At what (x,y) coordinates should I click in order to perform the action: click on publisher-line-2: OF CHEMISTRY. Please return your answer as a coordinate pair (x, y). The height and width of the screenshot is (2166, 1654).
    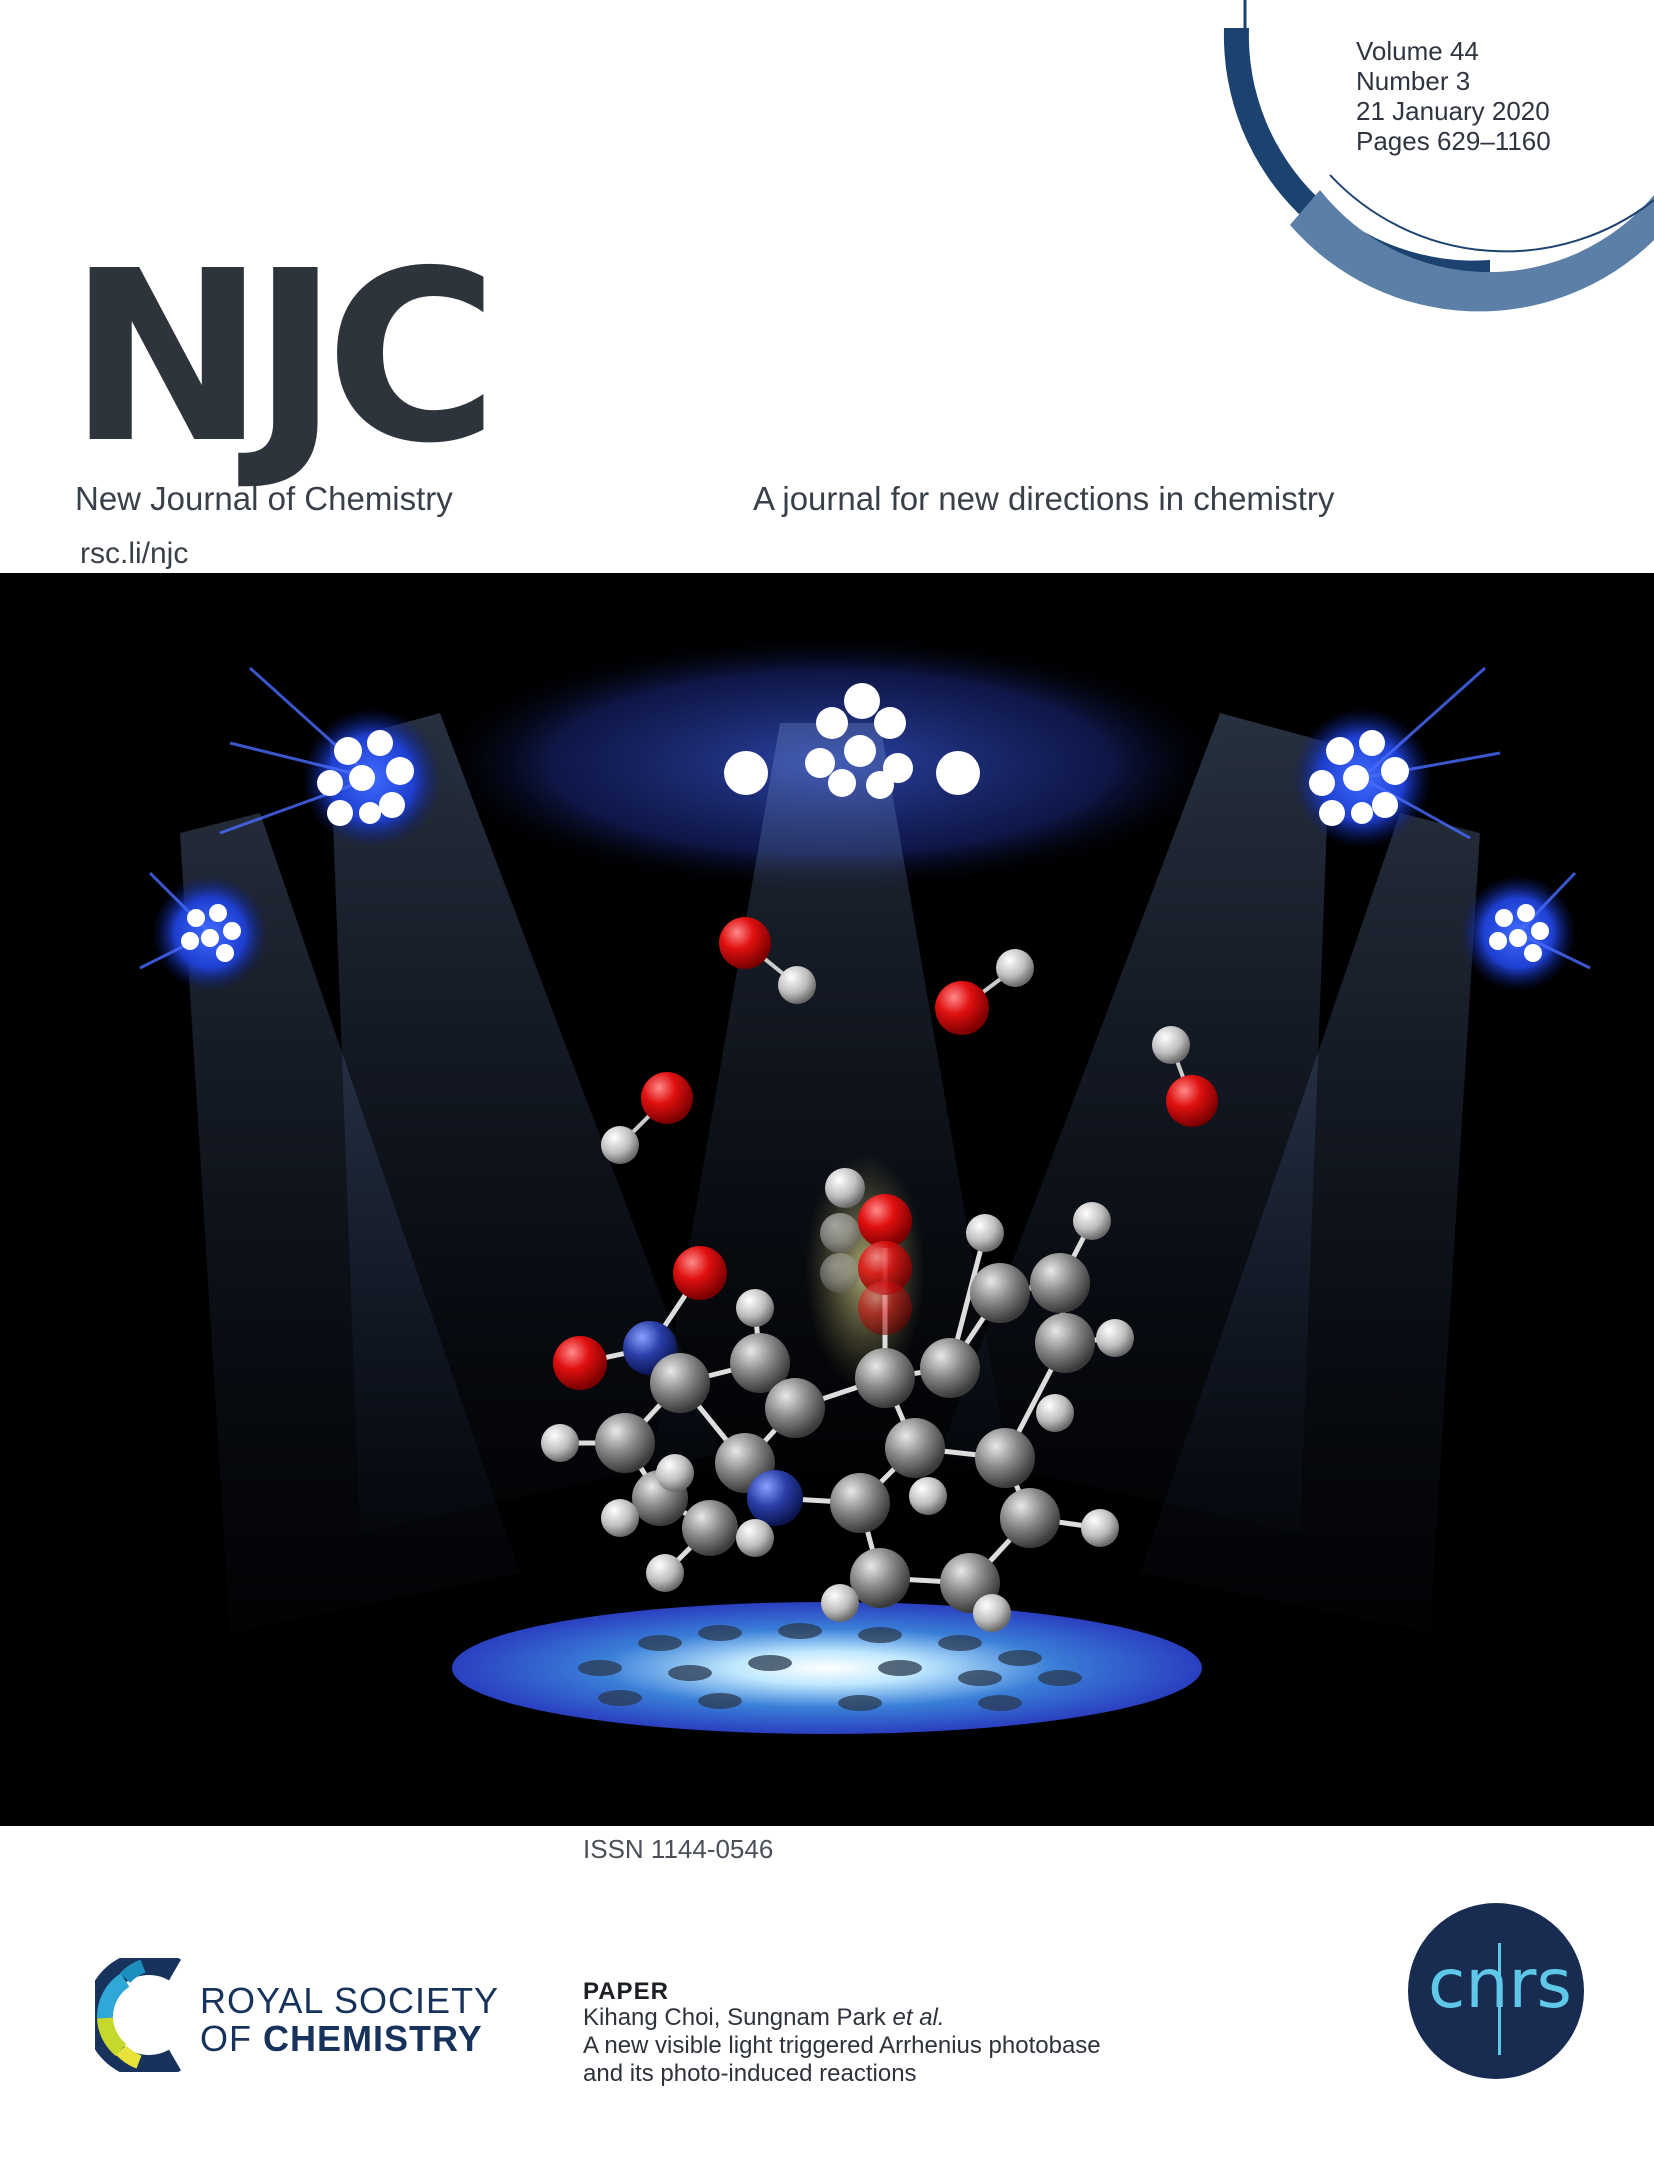
    Looking at the image, I should click on (341, 2038).